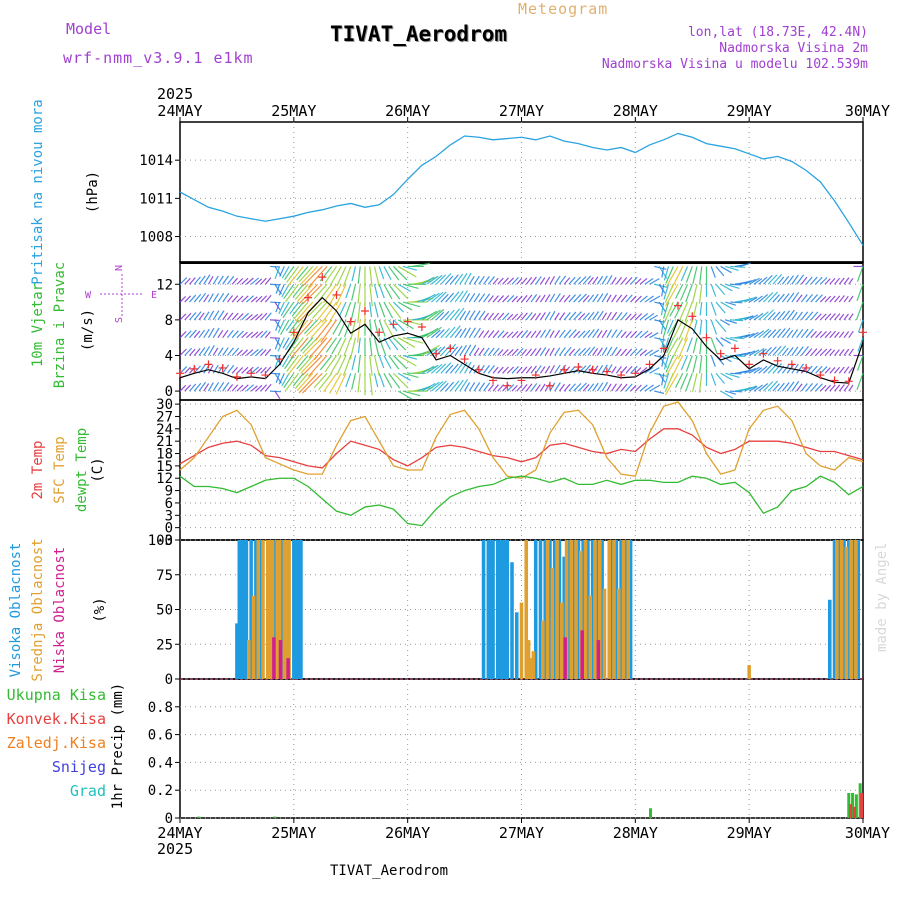  Describe the element at coordinates (56, 695) in the screenshot. I see `precip-legend-item: Ukupna Kisa` at that location.